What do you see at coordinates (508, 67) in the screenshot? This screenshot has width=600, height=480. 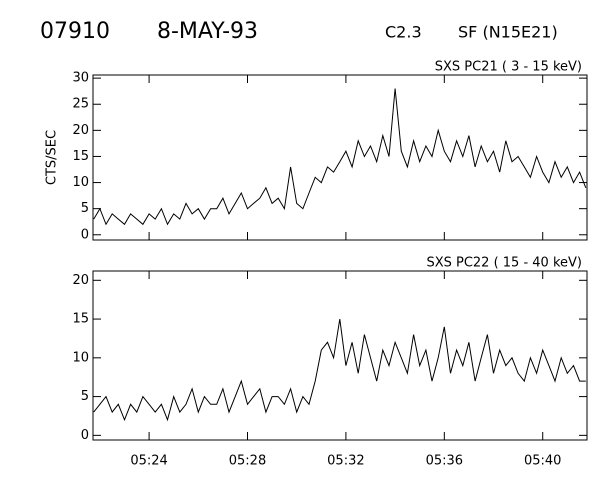 I see `panel-title: SXS PC21 ( 3 - 15 keV)` at bounding box center [508, 67].